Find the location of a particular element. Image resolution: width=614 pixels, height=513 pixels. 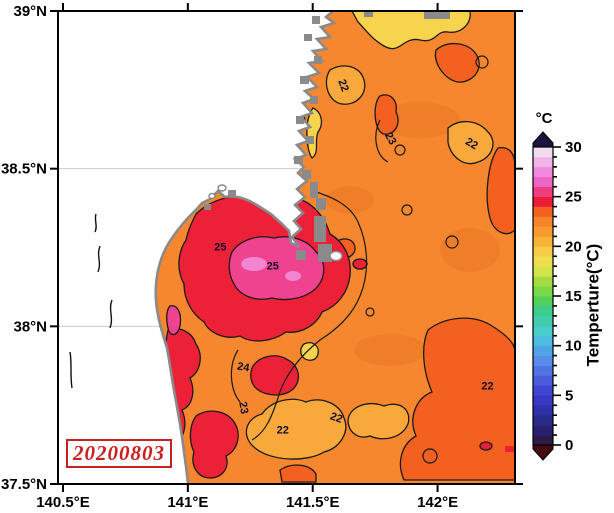

cool-patch-coastal is located at coordinates (314, 133).